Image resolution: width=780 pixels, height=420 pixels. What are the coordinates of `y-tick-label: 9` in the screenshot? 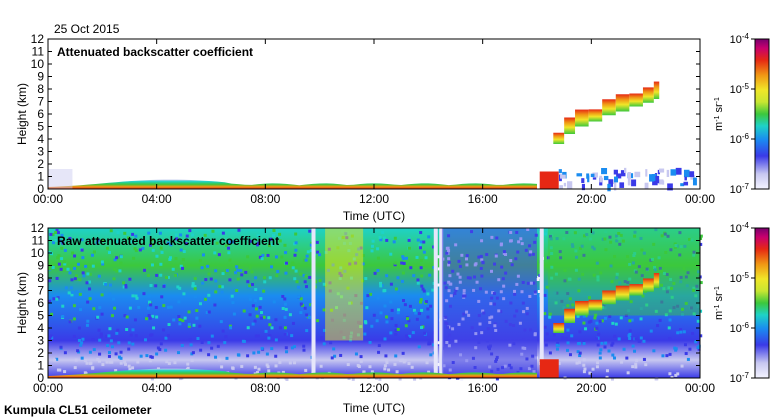 It's located at (40, 266).